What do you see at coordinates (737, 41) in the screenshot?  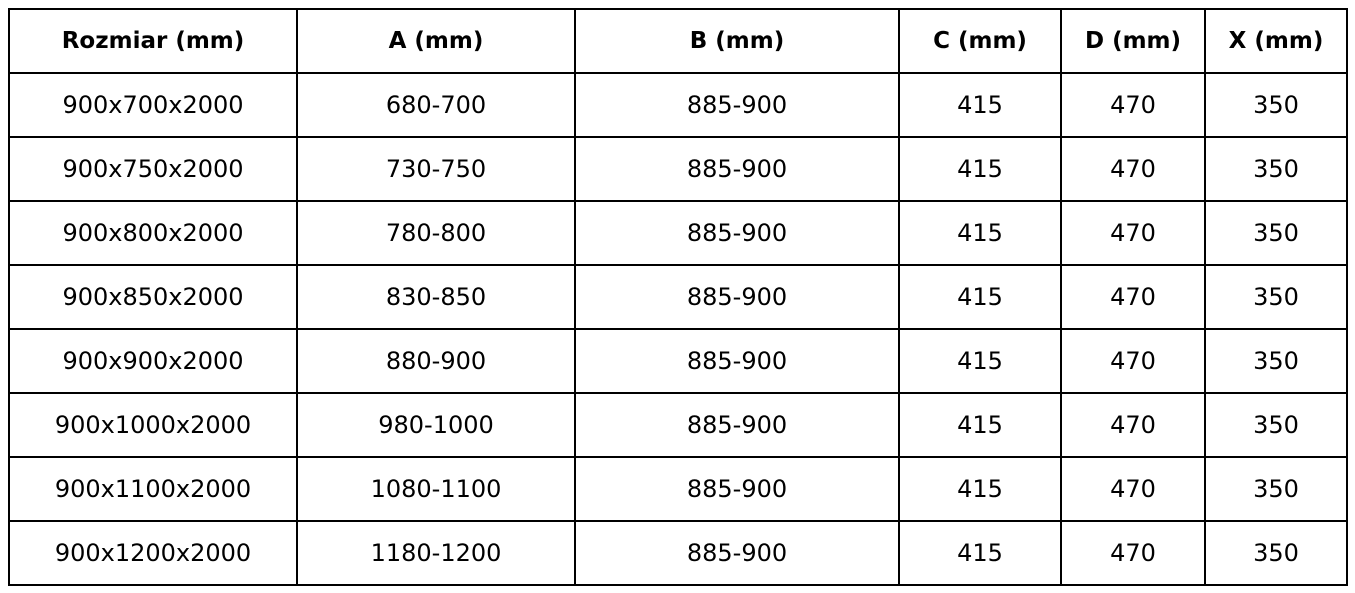 I see `header-b: B (mm)` at bounding box center [737, 41].